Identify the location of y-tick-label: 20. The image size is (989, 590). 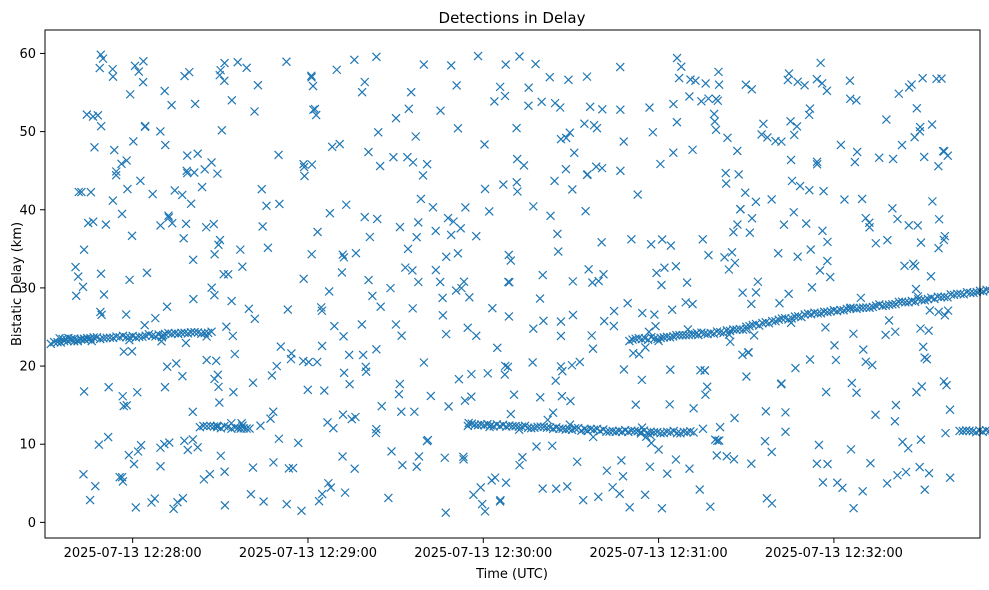
(27, 367).